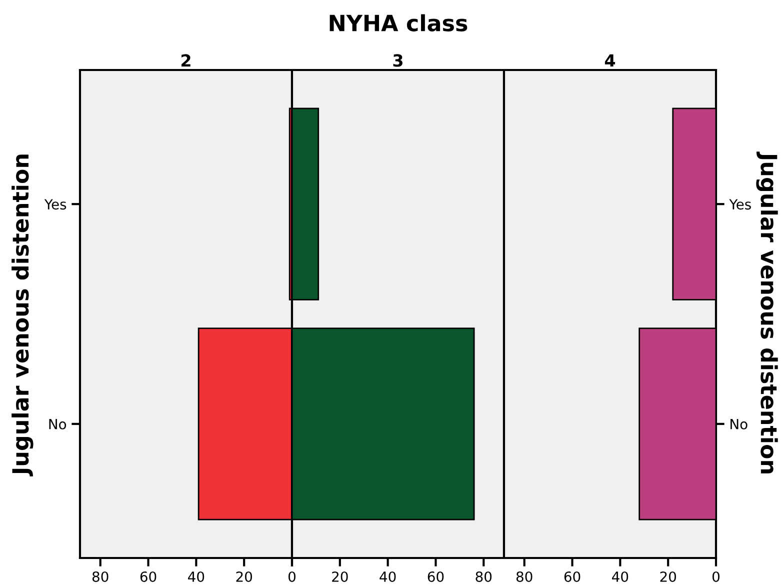 This screenshot has width=783, height=586. I want to click on chart-title: 2, so click(186, 60).